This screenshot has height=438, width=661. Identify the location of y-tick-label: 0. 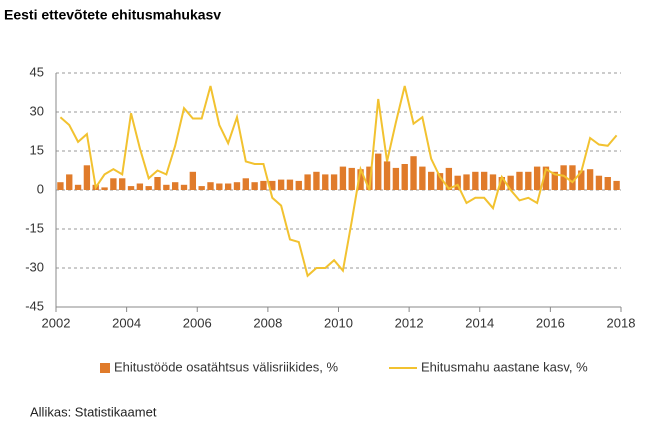
(40, 188).